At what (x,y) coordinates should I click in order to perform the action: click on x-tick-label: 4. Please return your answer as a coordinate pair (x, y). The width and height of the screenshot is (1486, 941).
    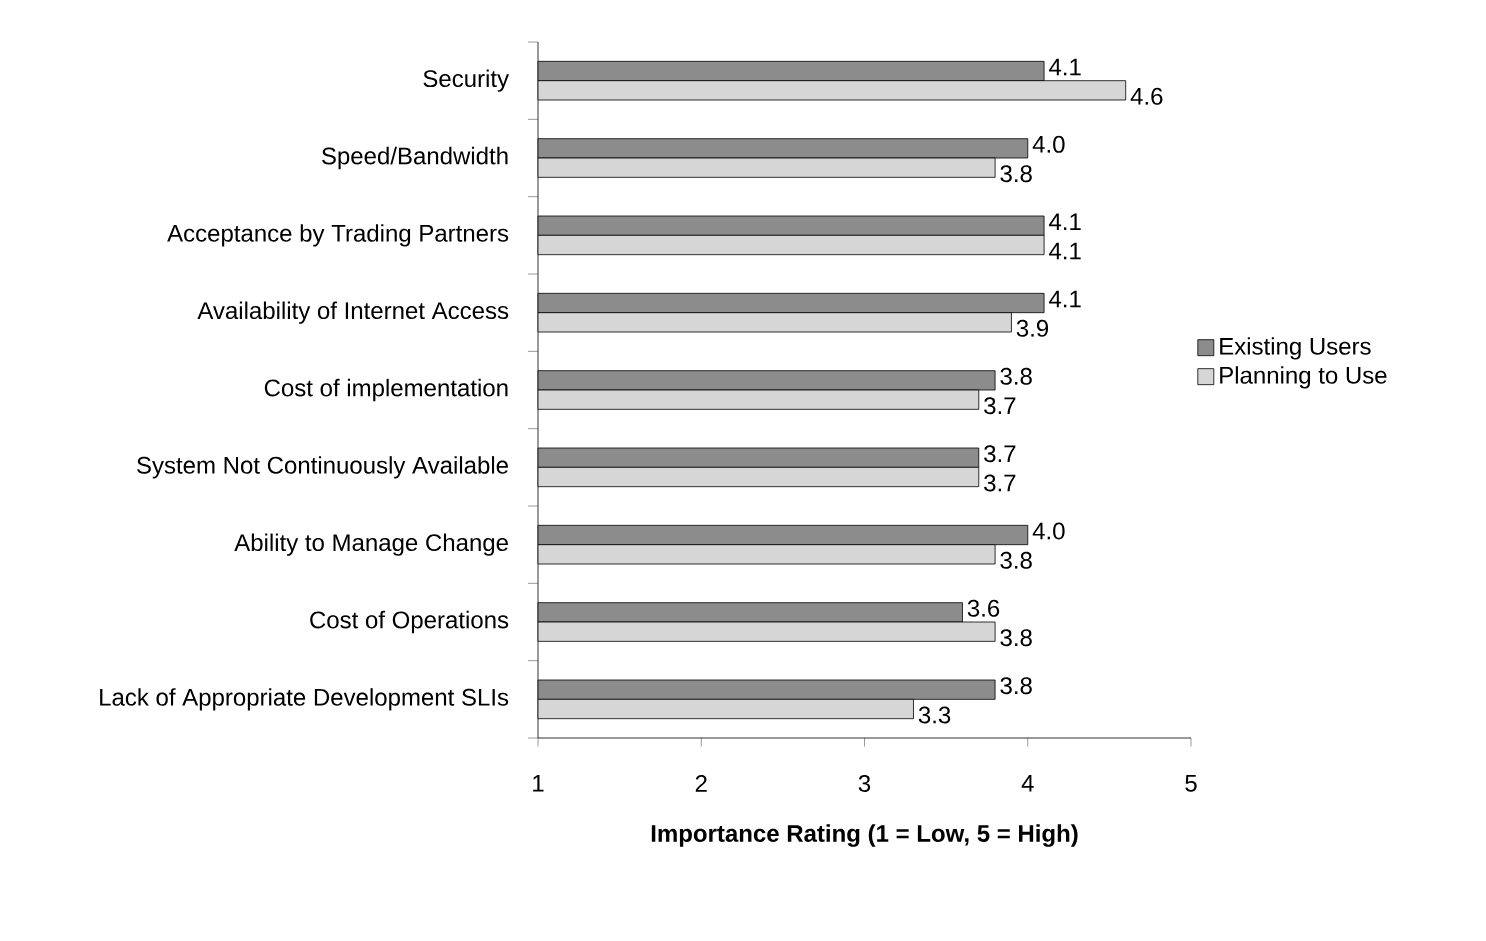
    Looking at the image, I should click on (1027, 783).